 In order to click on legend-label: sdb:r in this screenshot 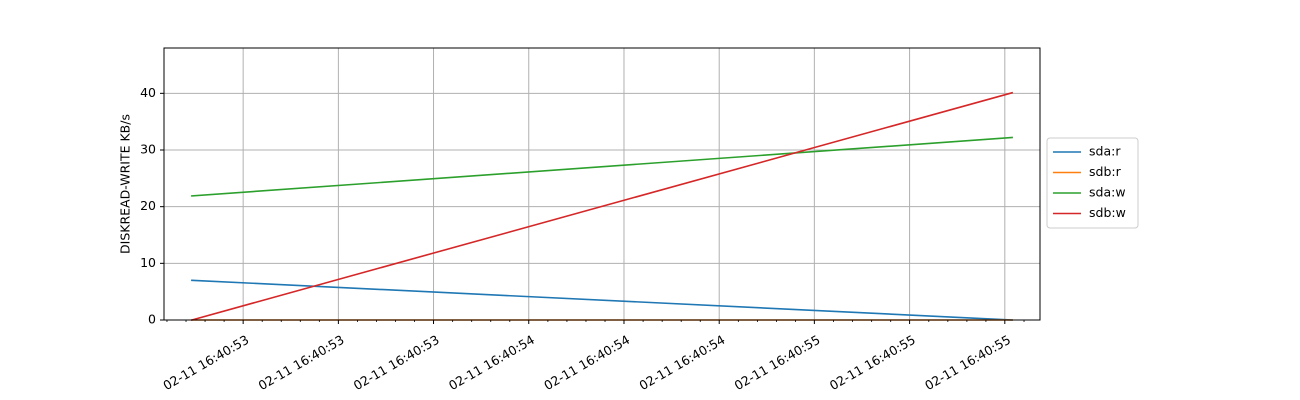, I will do `click(1105, 171)`.